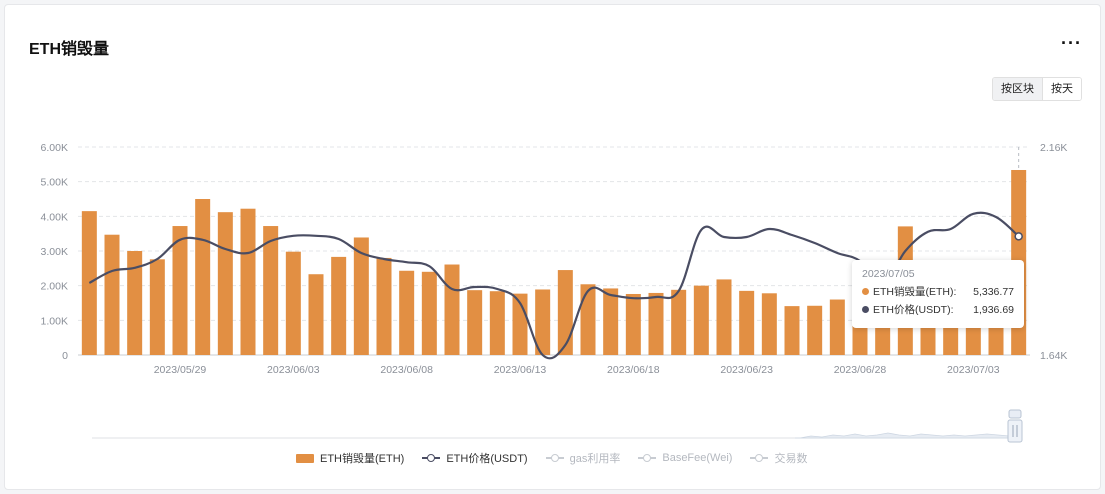 The image size is (1105, 494). Describe the element at coordinates (1053, 252) in the screenshot. I see `y-right-axis: 1.64K 2.16K` at that location.